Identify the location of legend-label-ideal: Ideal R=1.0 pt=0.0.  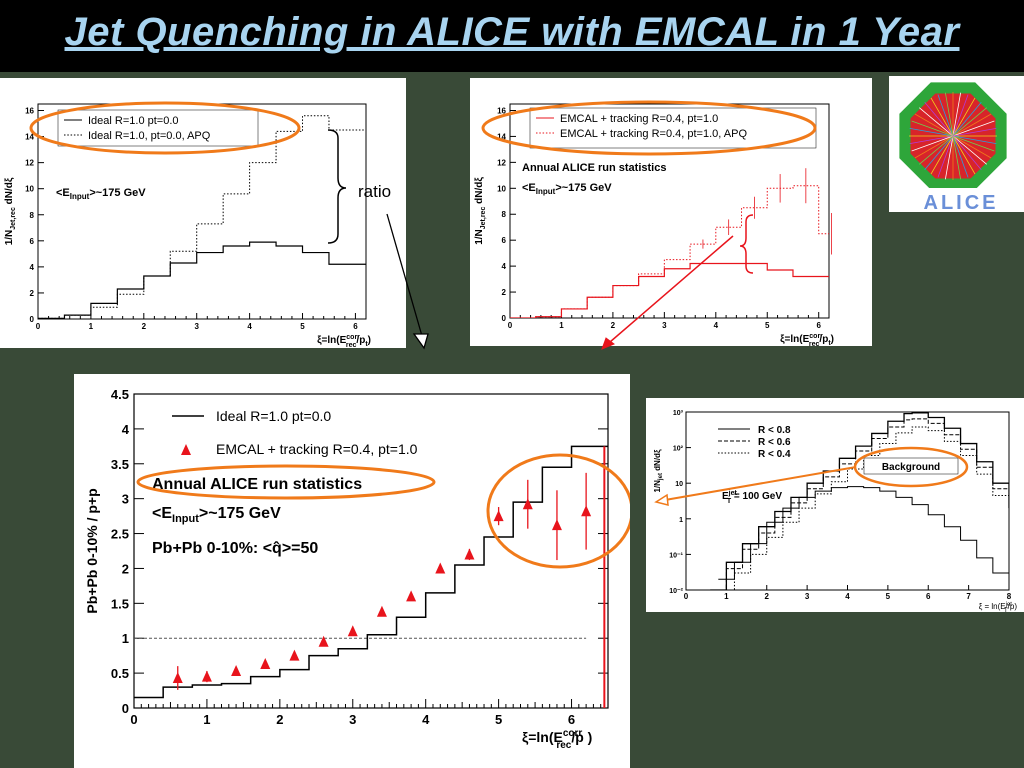
(273, 416).